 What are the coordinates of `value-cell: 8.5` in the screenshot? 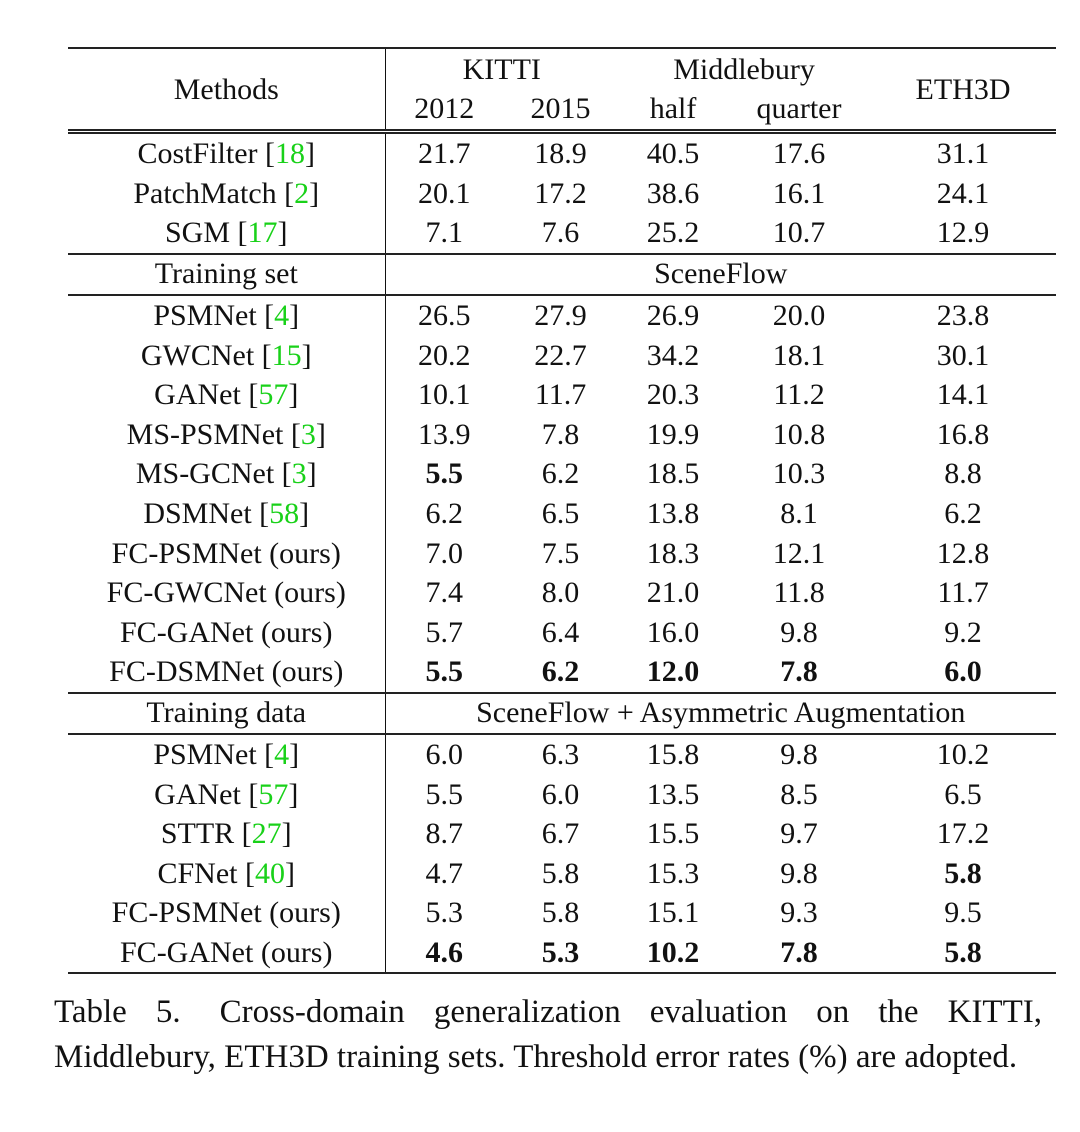 It's located at (799, 794).